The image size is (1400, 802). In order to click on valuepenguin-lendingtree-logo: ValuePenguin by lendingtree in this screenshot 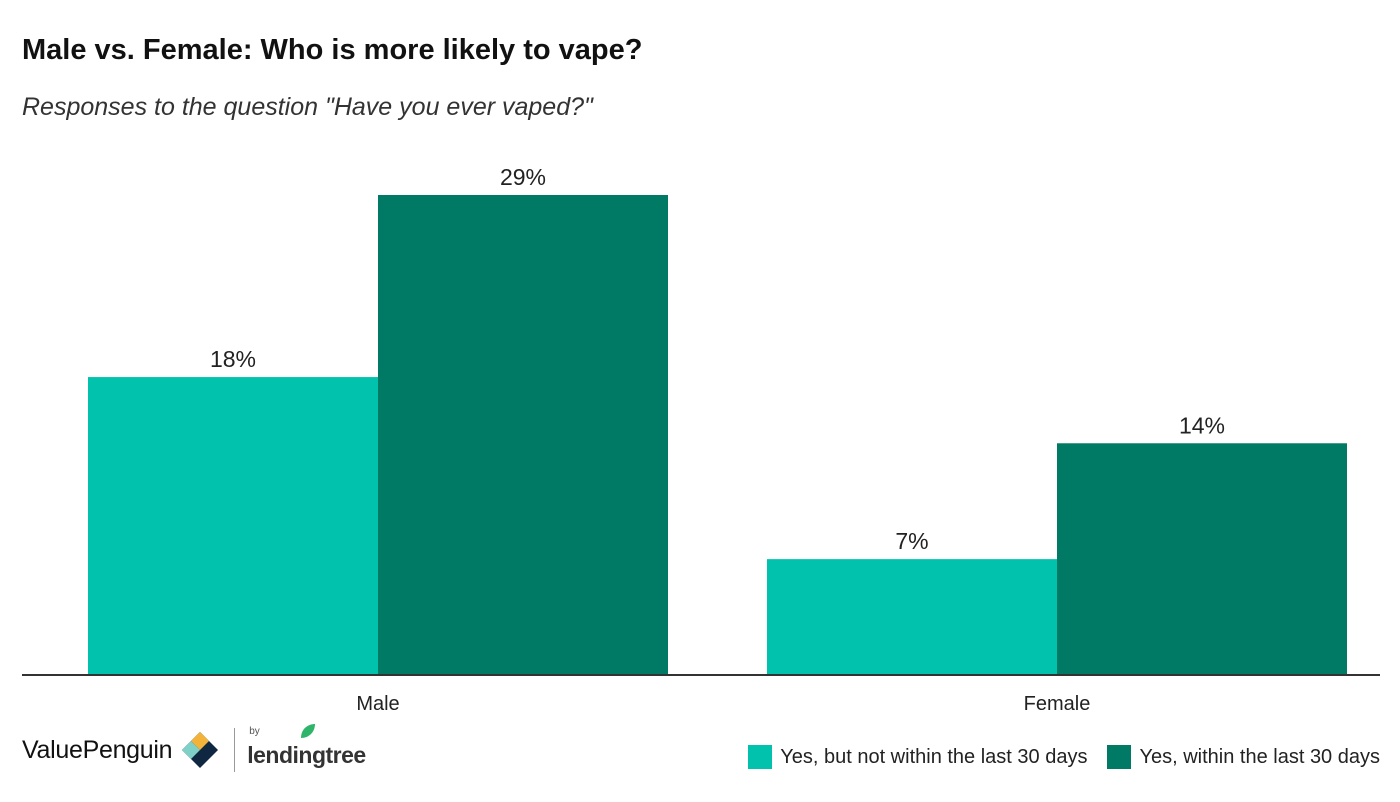, I will do `click(194, 747)`.